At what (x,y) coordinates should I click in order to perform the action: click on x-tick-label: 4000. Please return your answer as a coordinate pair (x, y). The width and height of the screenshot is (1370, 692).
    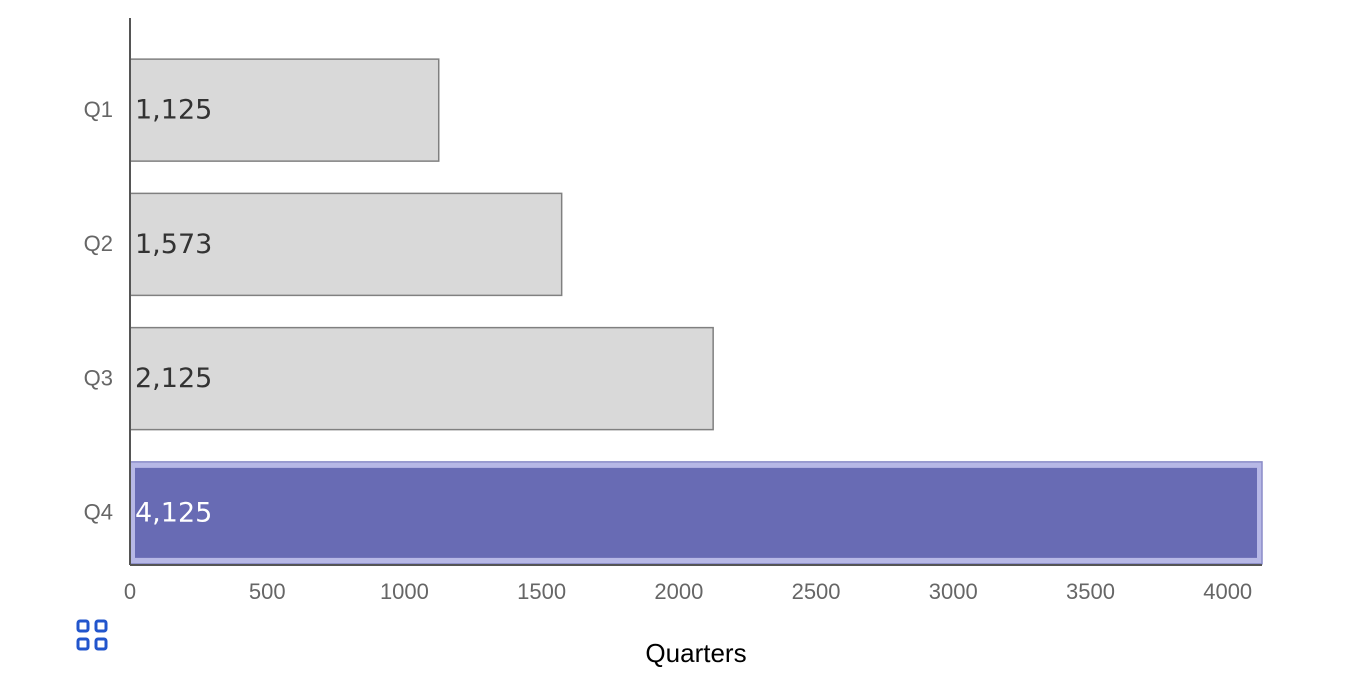
    Looking at the image, I should click on (1227, 591).